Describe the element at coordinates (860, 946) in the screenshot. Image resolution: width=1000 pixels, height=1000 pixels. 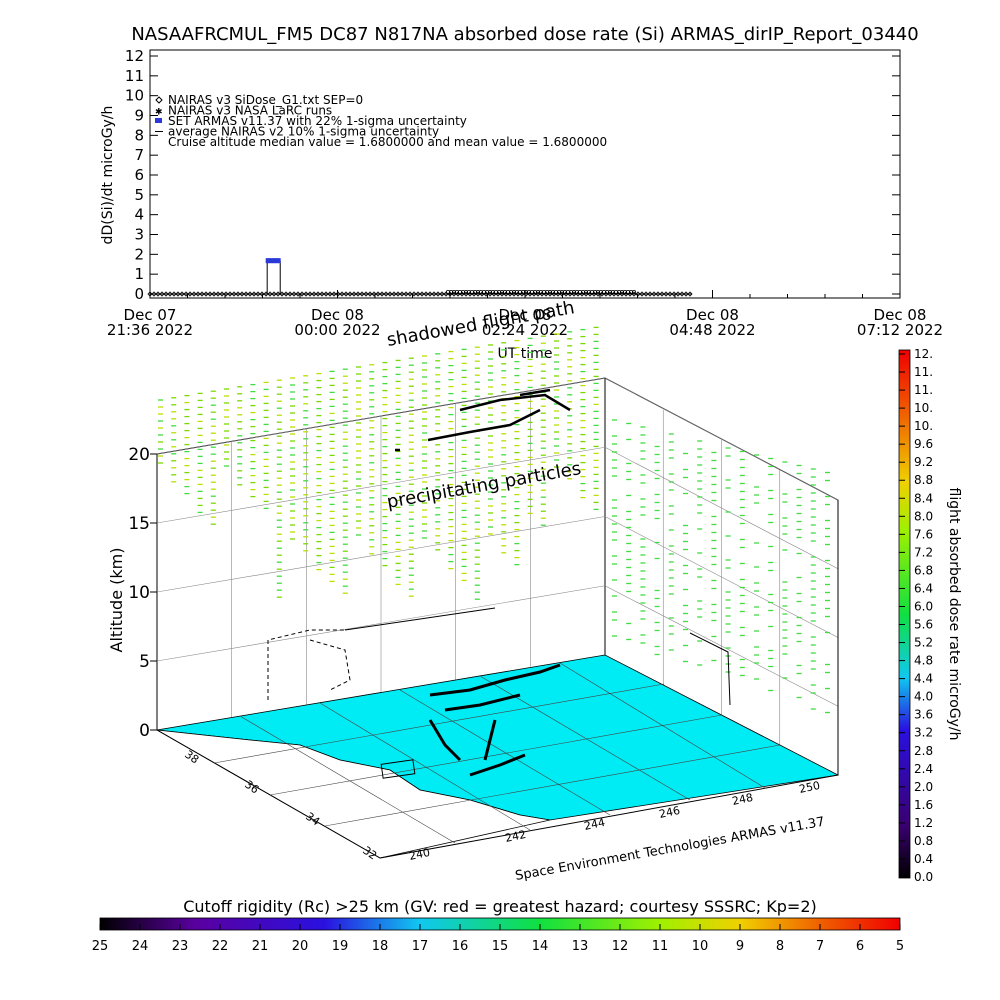
I see `cutoff-tick-label: 6` at that location.